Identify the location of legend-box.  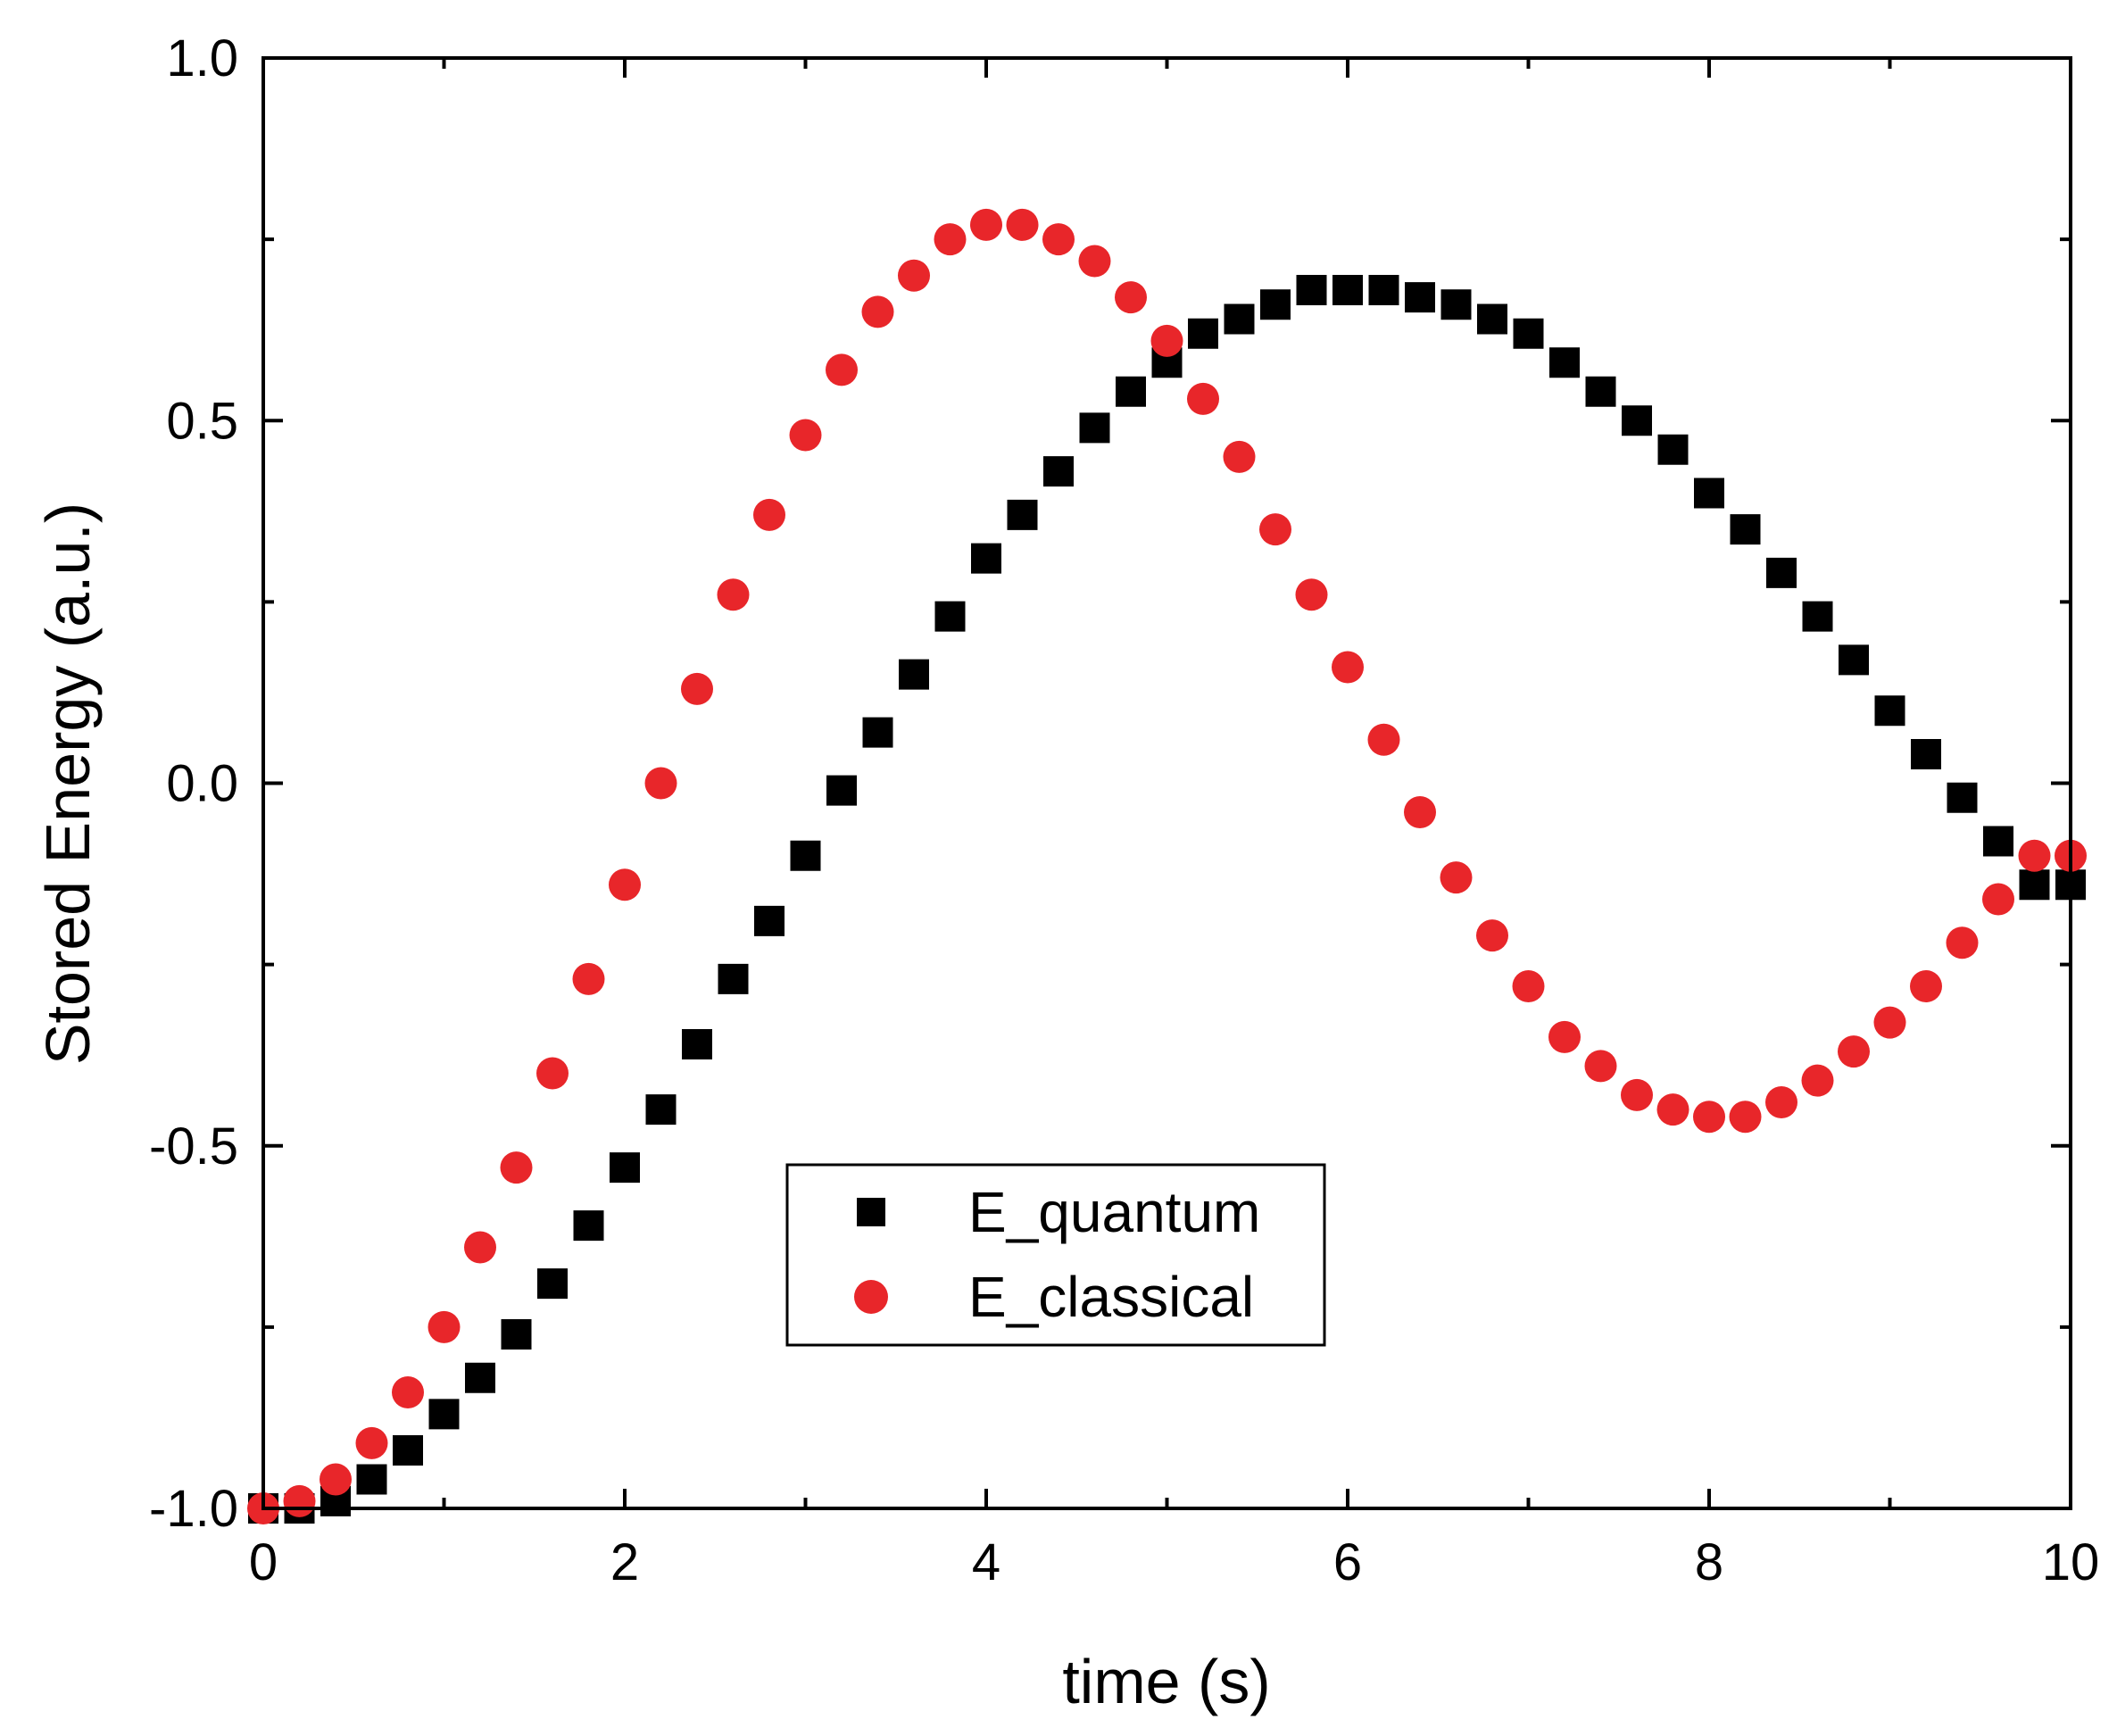
(1055, 1255).